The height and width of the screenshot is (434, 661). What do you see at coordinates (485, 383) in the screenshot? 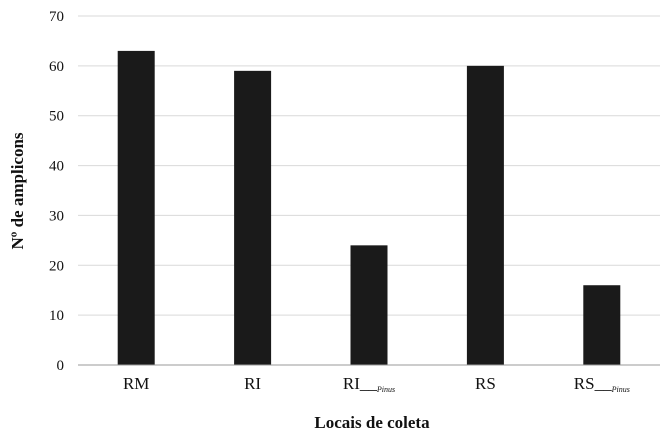
I see `x-tick-label: RS` at bounding box center [485, 383].